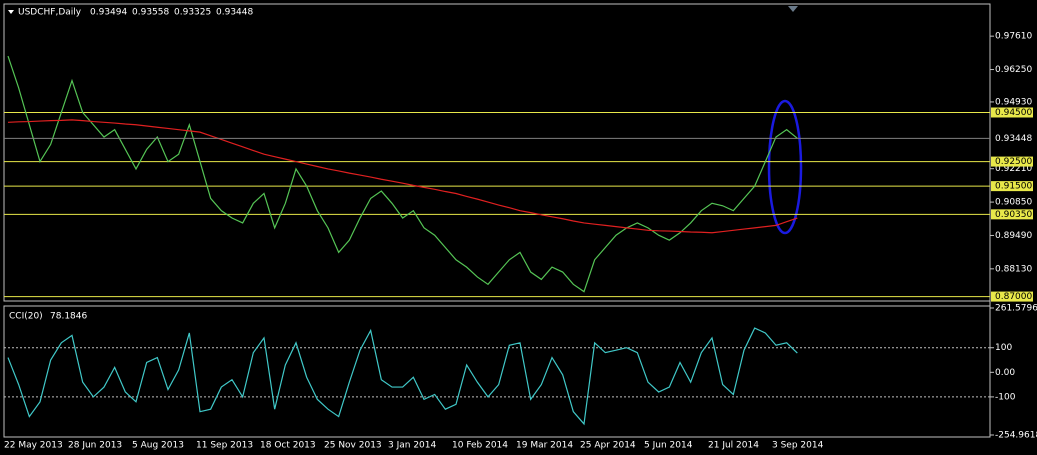  I want to click on symbol-title: USDCHF,Daily, so click(50, 13).